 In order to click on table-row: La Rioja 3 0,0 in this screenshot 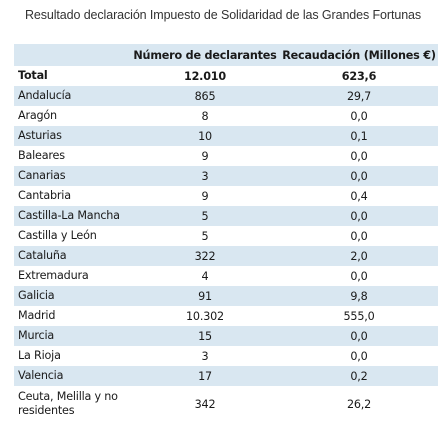, I will do `click(226, 356)`.